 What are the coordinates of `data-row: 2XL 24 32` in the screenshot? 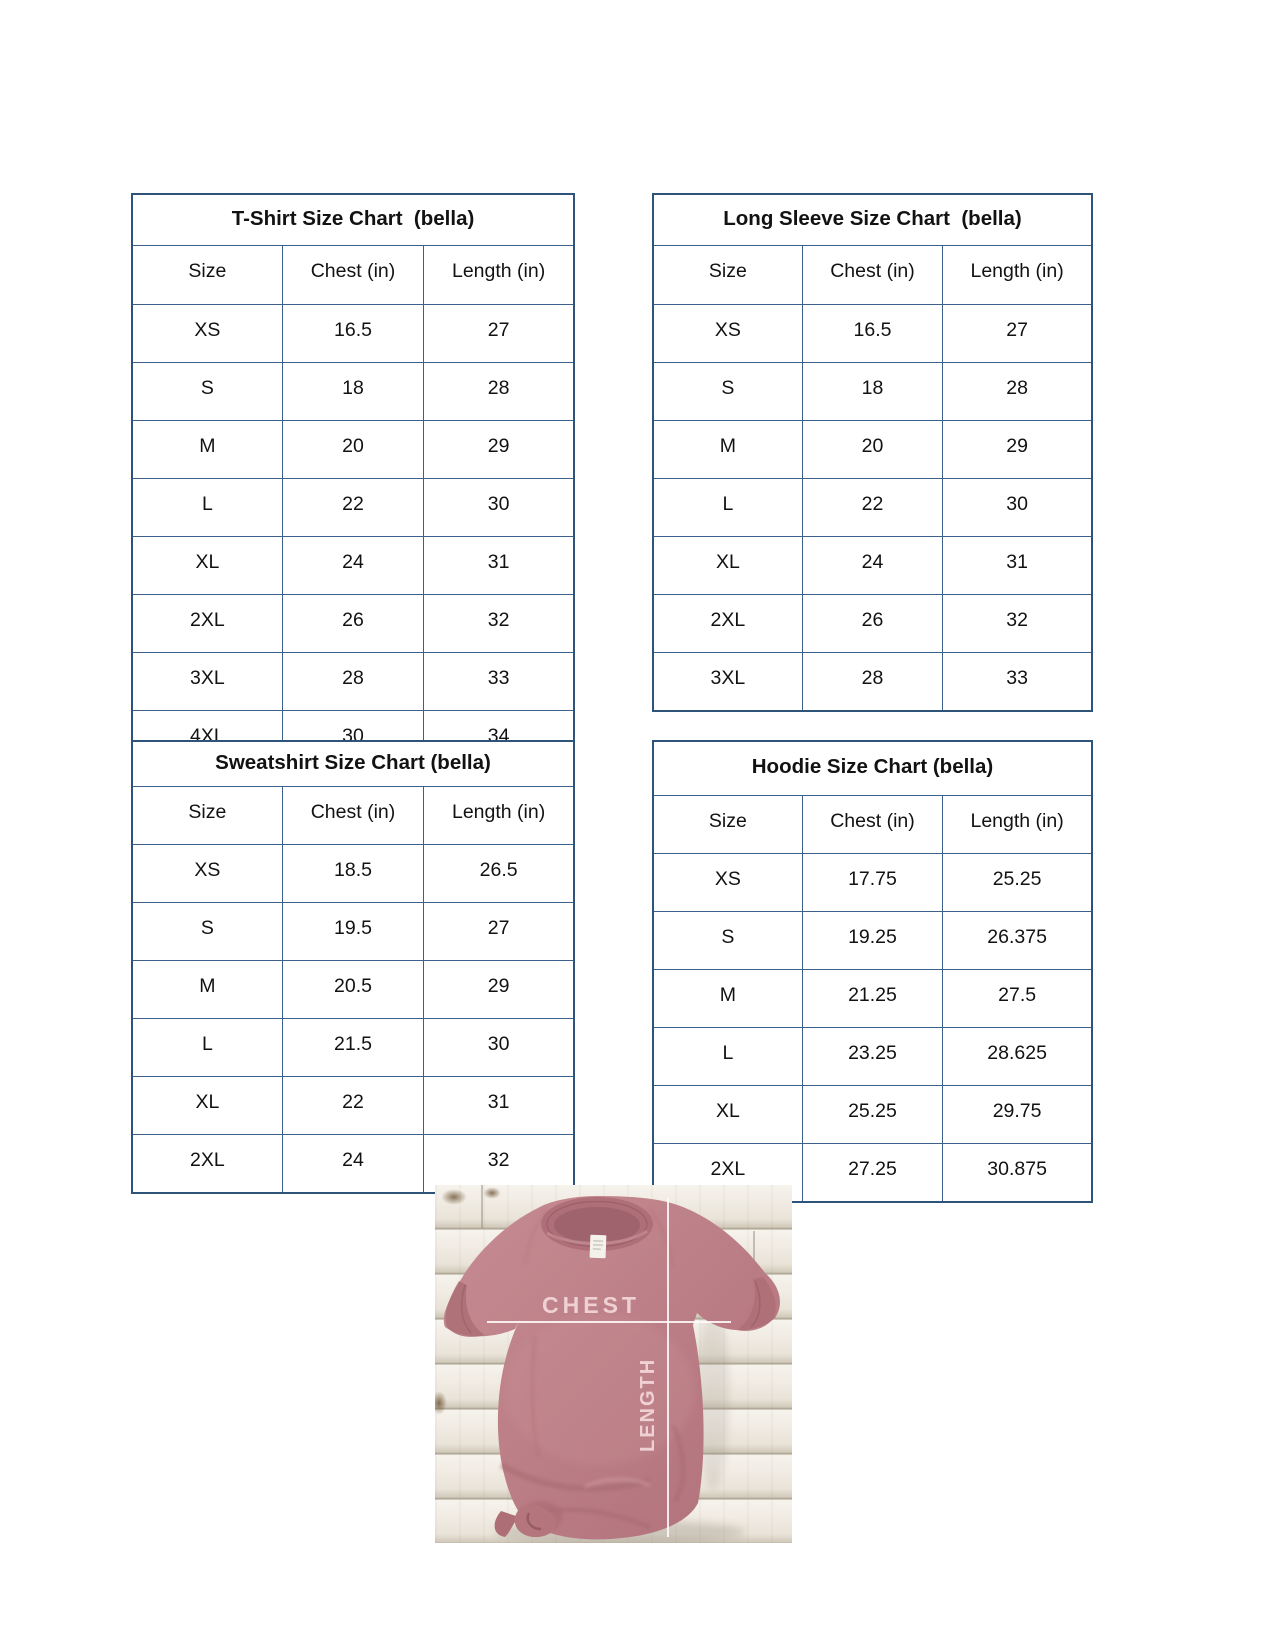 It's located at (353, 1164).